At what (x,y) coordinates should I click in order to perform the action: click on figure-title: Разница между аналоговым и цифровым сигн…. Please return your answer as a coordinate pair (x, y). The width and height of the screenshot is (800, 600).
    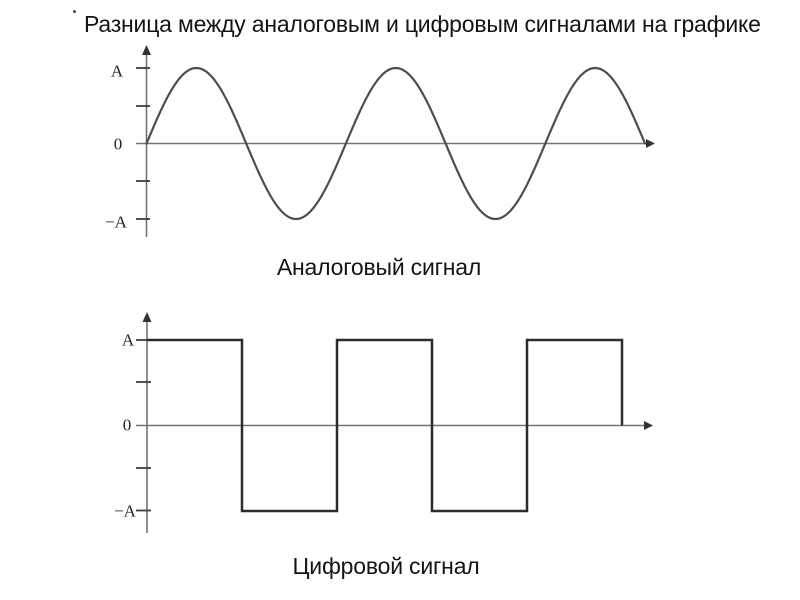
    Looking at the image, I should click on (422, 24).